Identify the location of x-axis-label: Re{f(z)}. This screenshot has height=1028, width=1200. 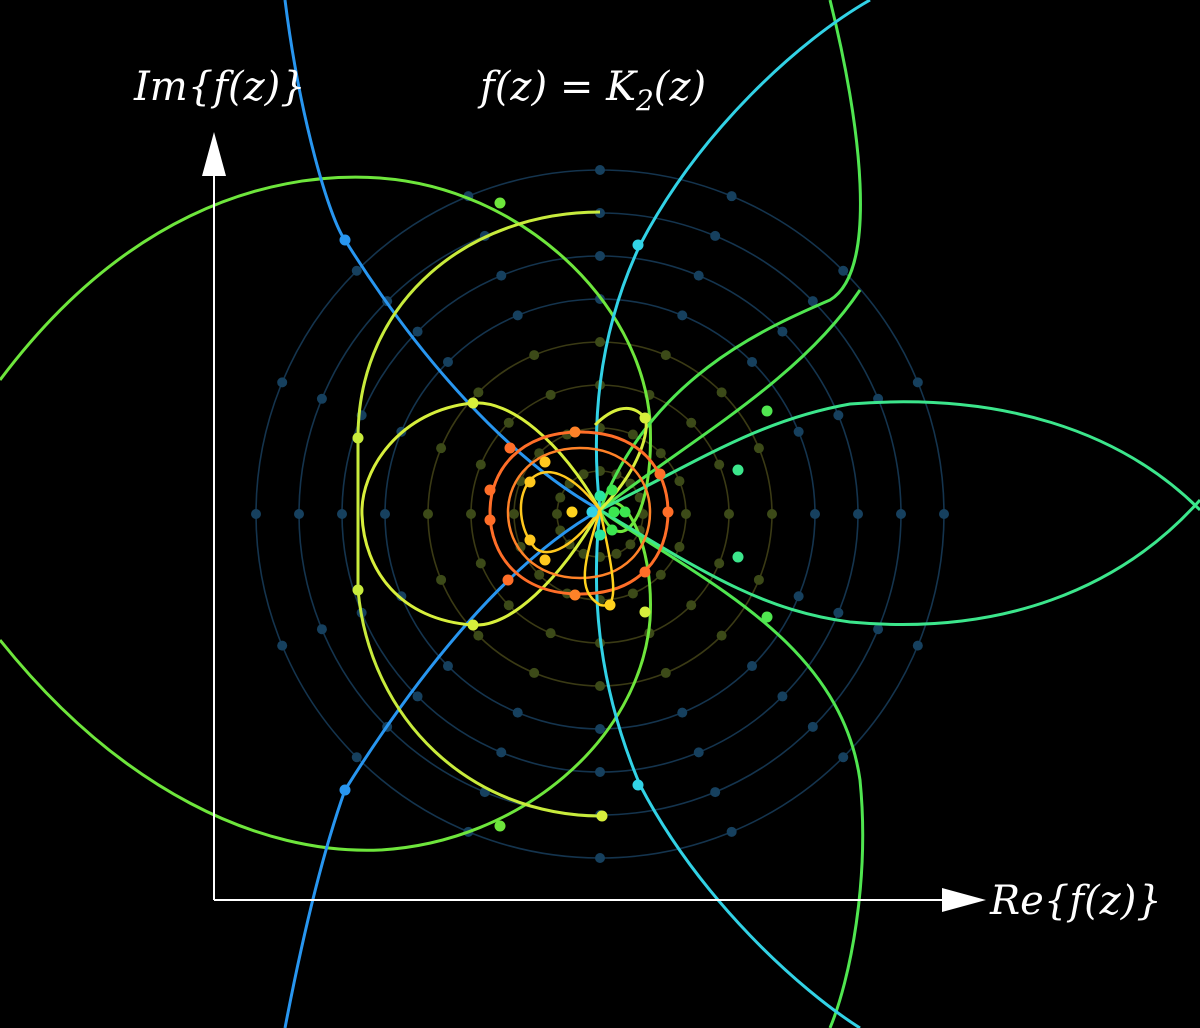
(1075, 901).